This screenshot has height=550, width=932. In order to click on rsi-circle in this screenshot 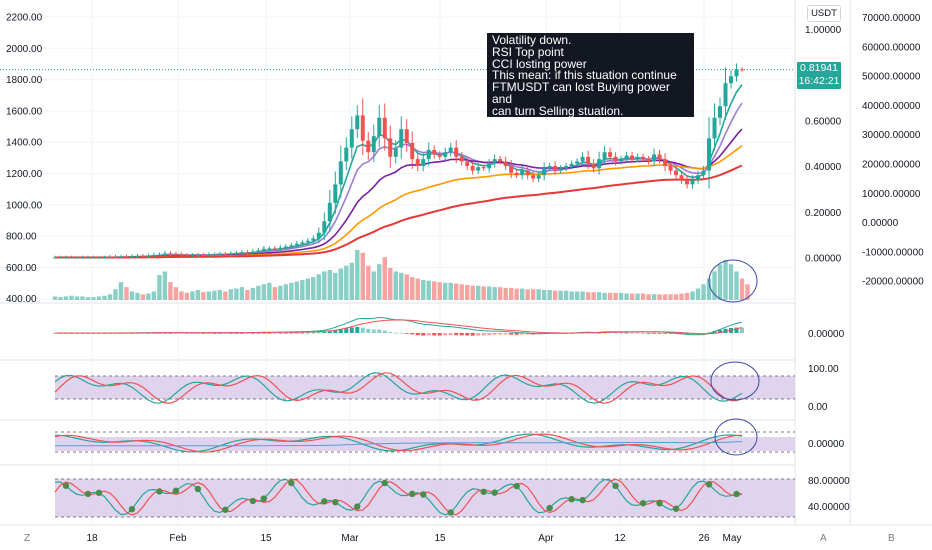, I will do `click(735, 381)`.